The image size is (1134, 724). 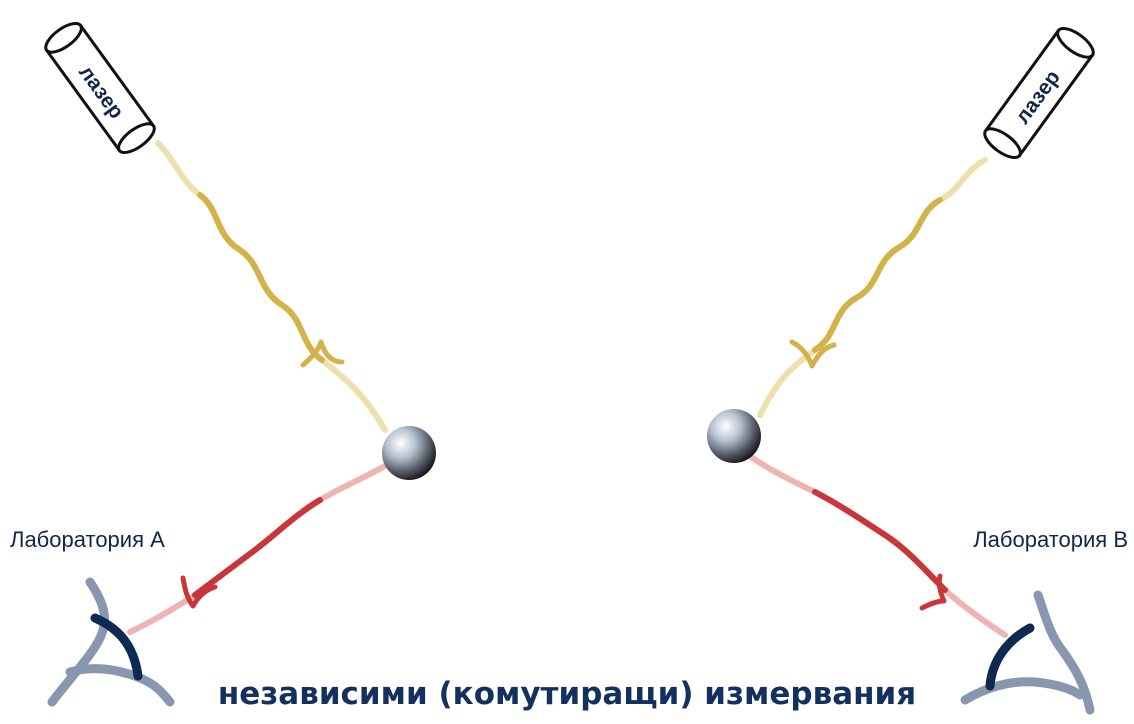 What do you see at coordinates (409, 453) in the screenshot?
I see `source-sphere-left` at bounding box center [409, 453].